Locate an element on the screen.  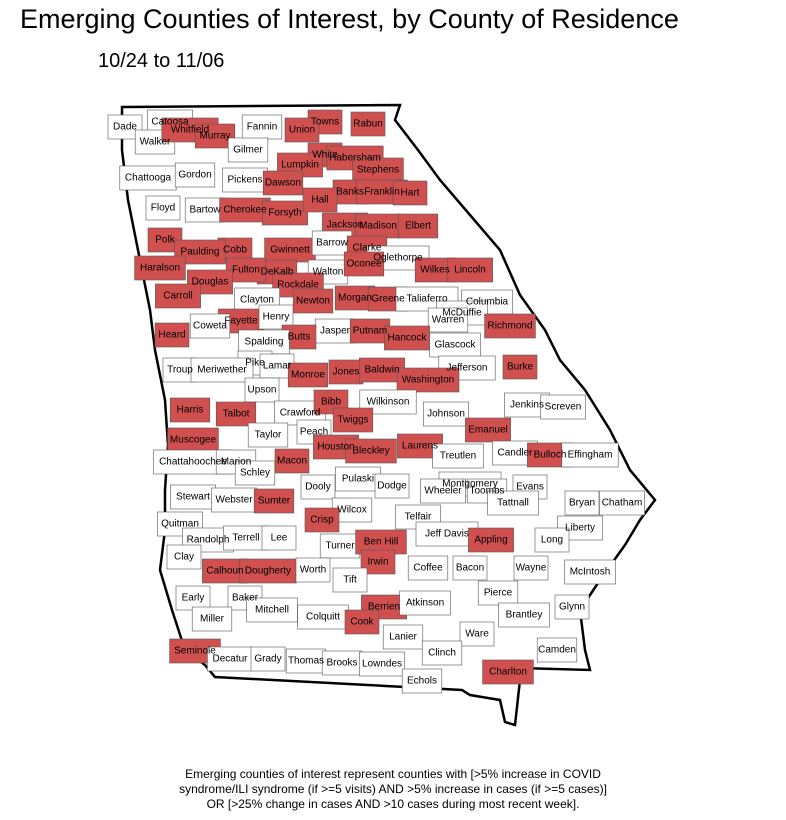
county-label: Murray is located at coordinates (214, 136).